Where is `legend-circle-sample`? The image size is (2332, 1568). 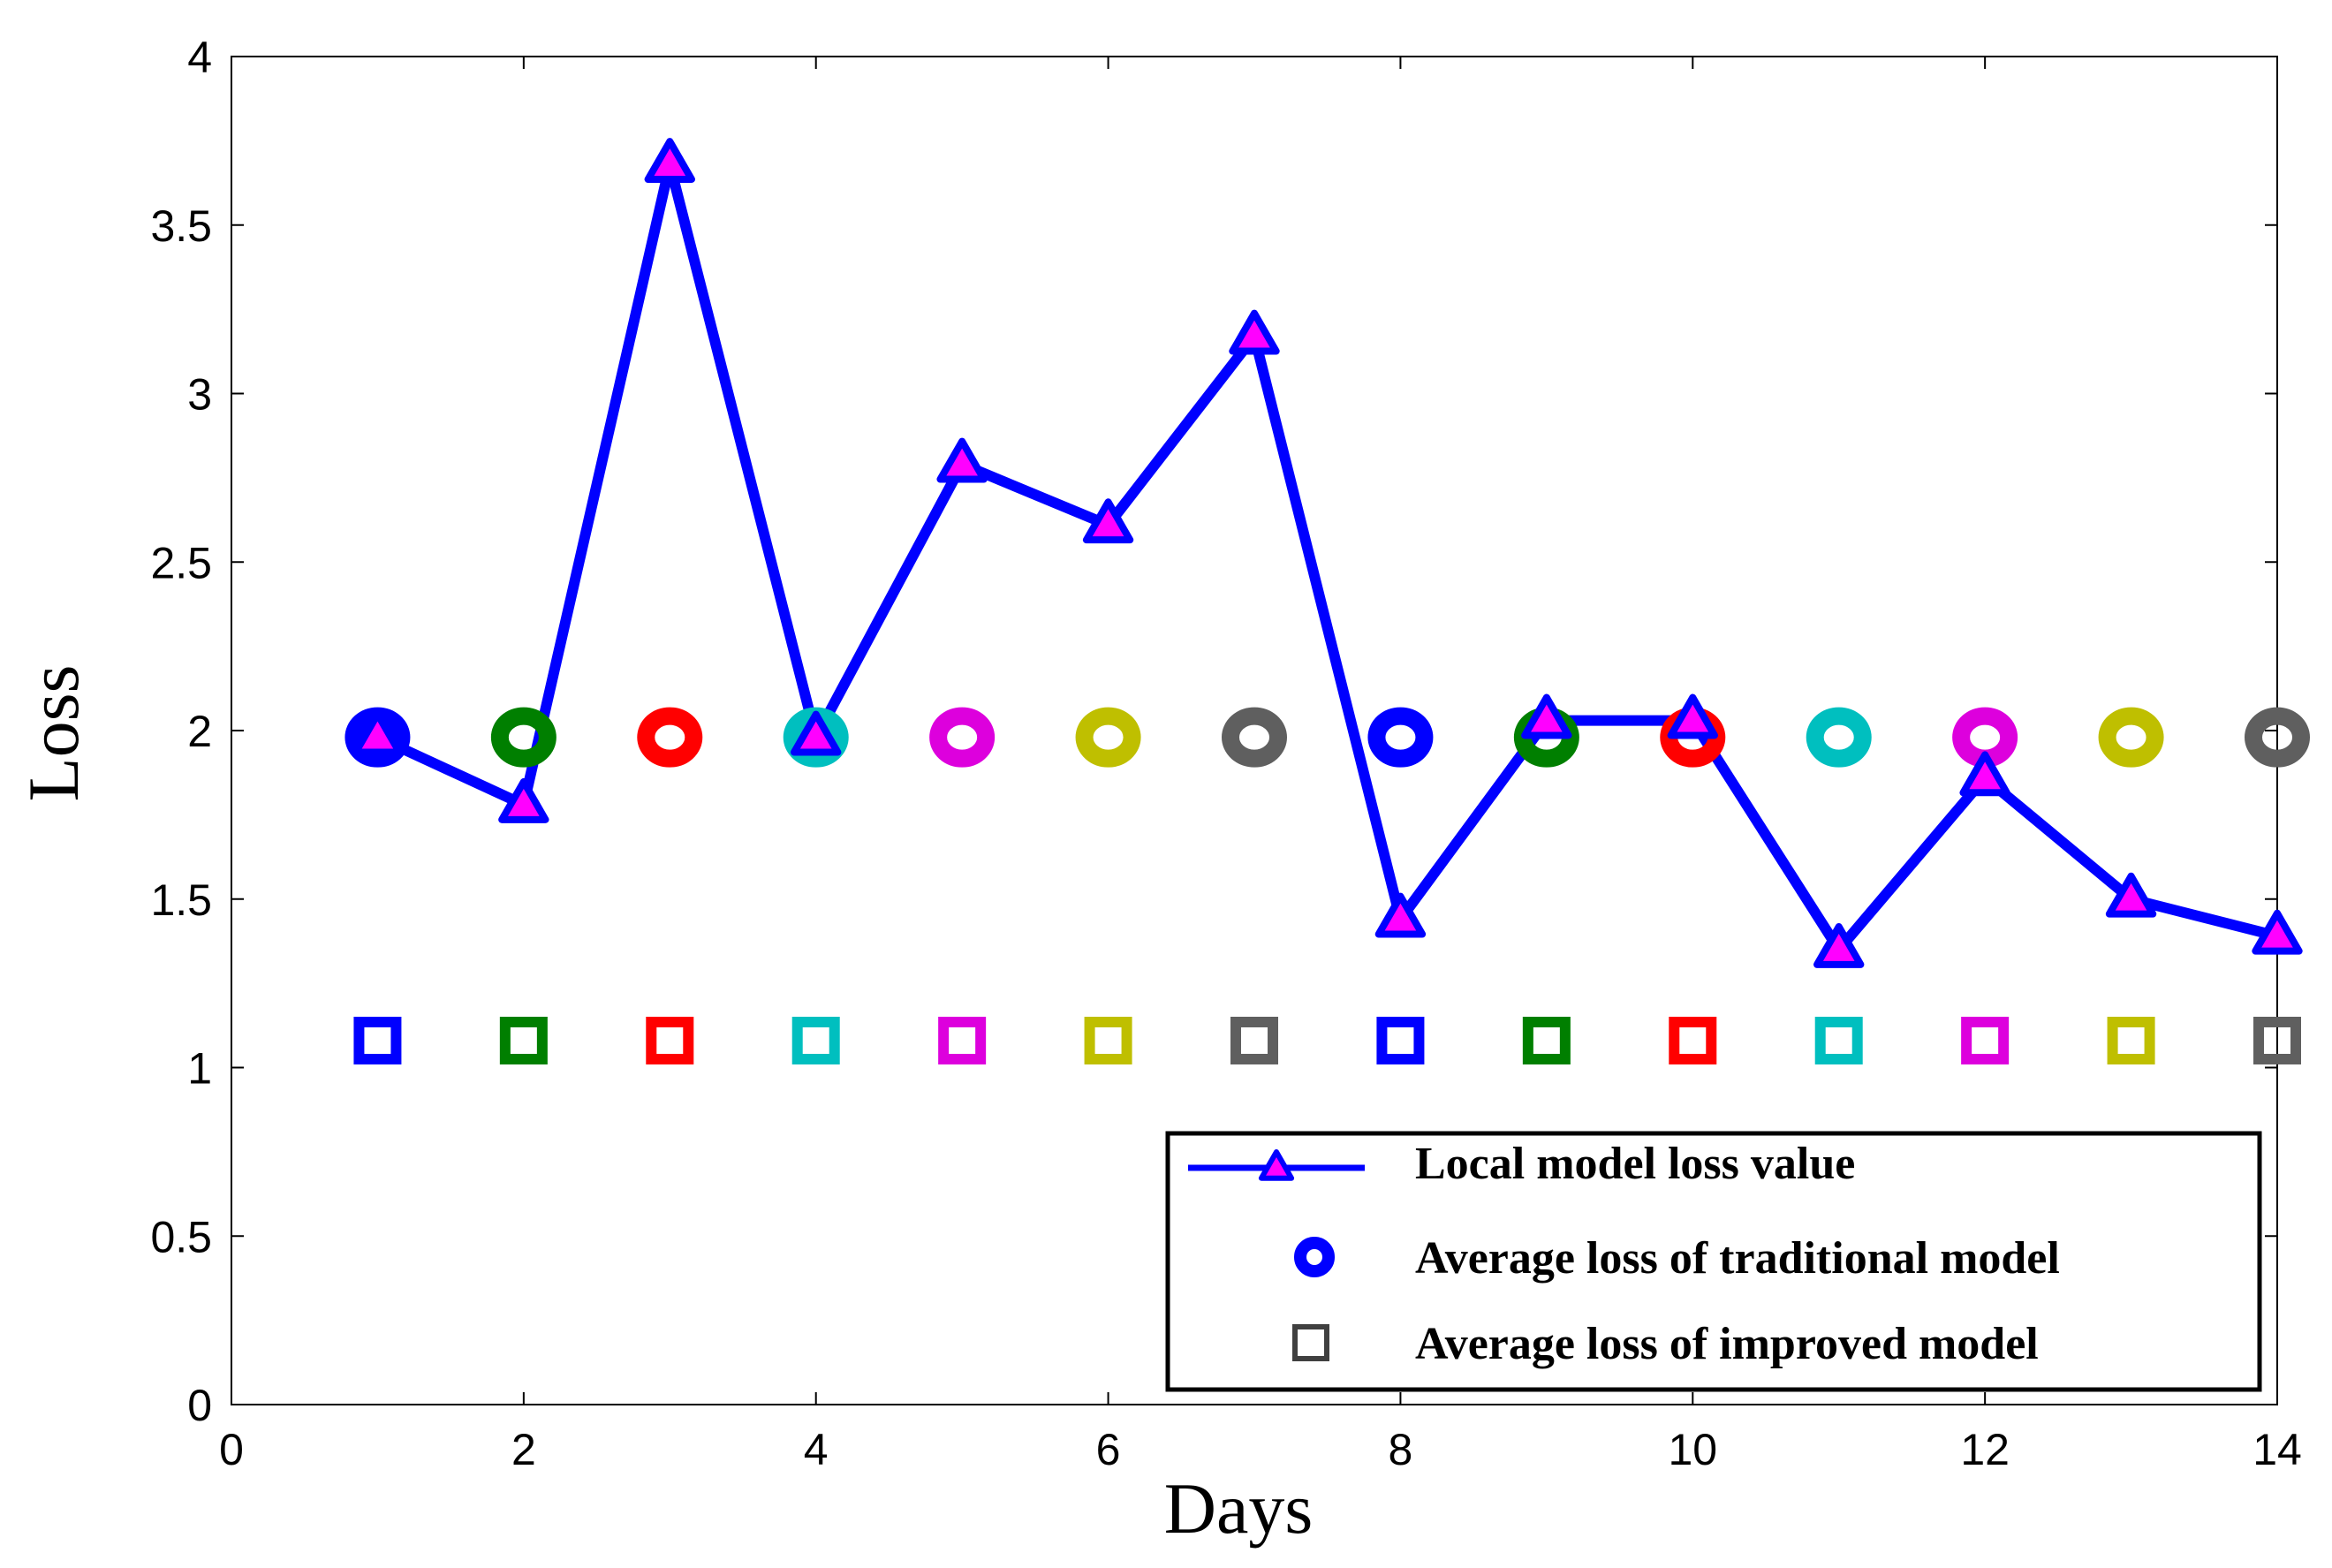 legend-circle-sample is located at coordinates (1314, 1257).